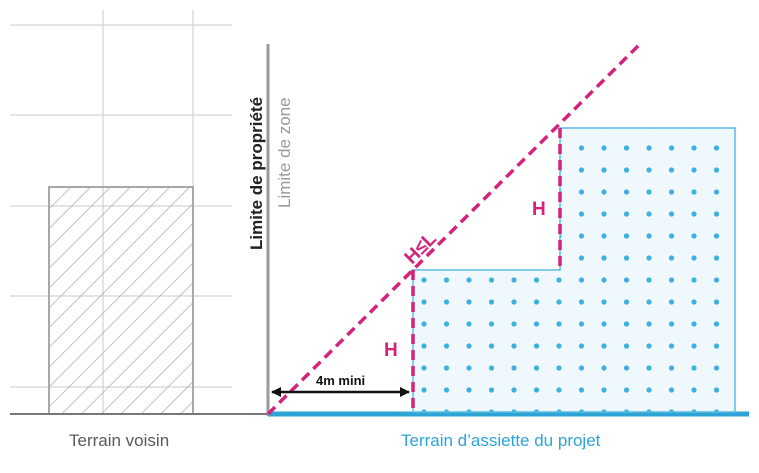  What do you see at coordinates (284, 152) in the screenshot?
I see `zone-limit-label: Limite de zone` at bounding box center [284, 152].